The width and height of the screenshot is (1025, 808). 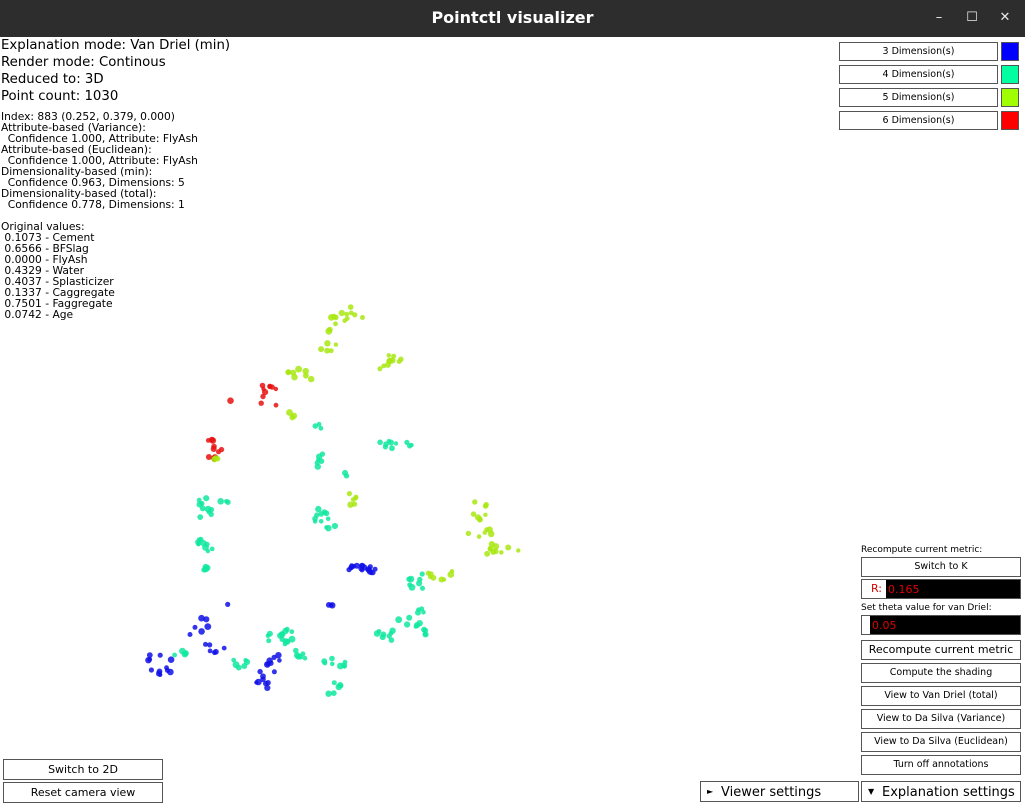 I want to click on viewer-settings-button: ► Viewer settings, so click(x=779, y=791).